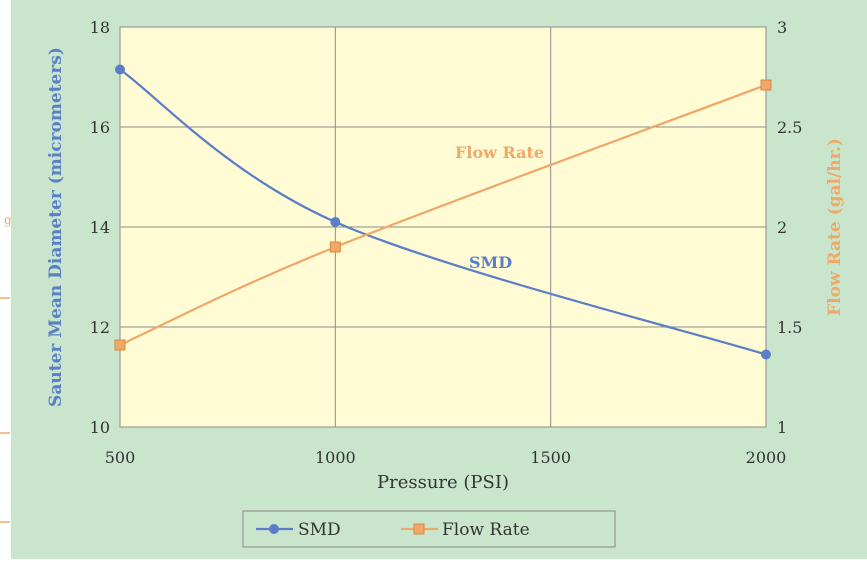  What do you see at coordinates (835, 227) in the screenshot?
I see `y2-axis-label: Flow Rate (gal/hr.)` at bounding box center [835, 227].